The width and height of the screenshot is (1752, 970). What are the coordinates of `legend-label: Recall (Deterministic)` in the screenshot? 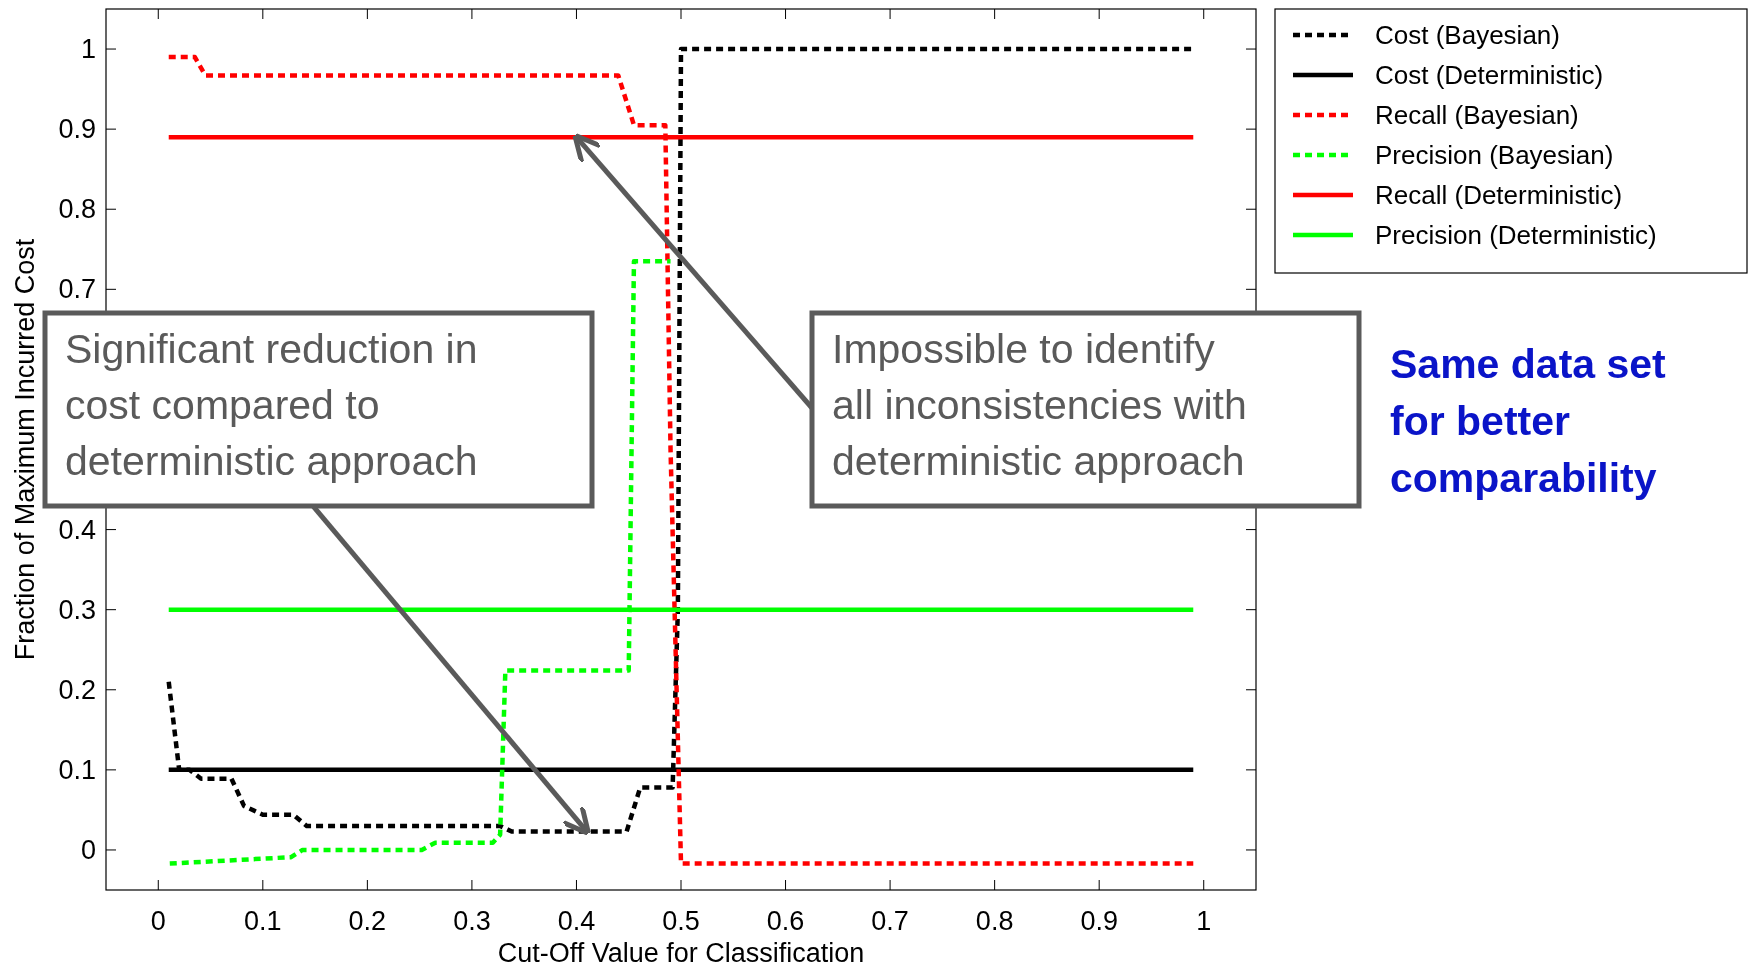 It's located at (1499, 195).